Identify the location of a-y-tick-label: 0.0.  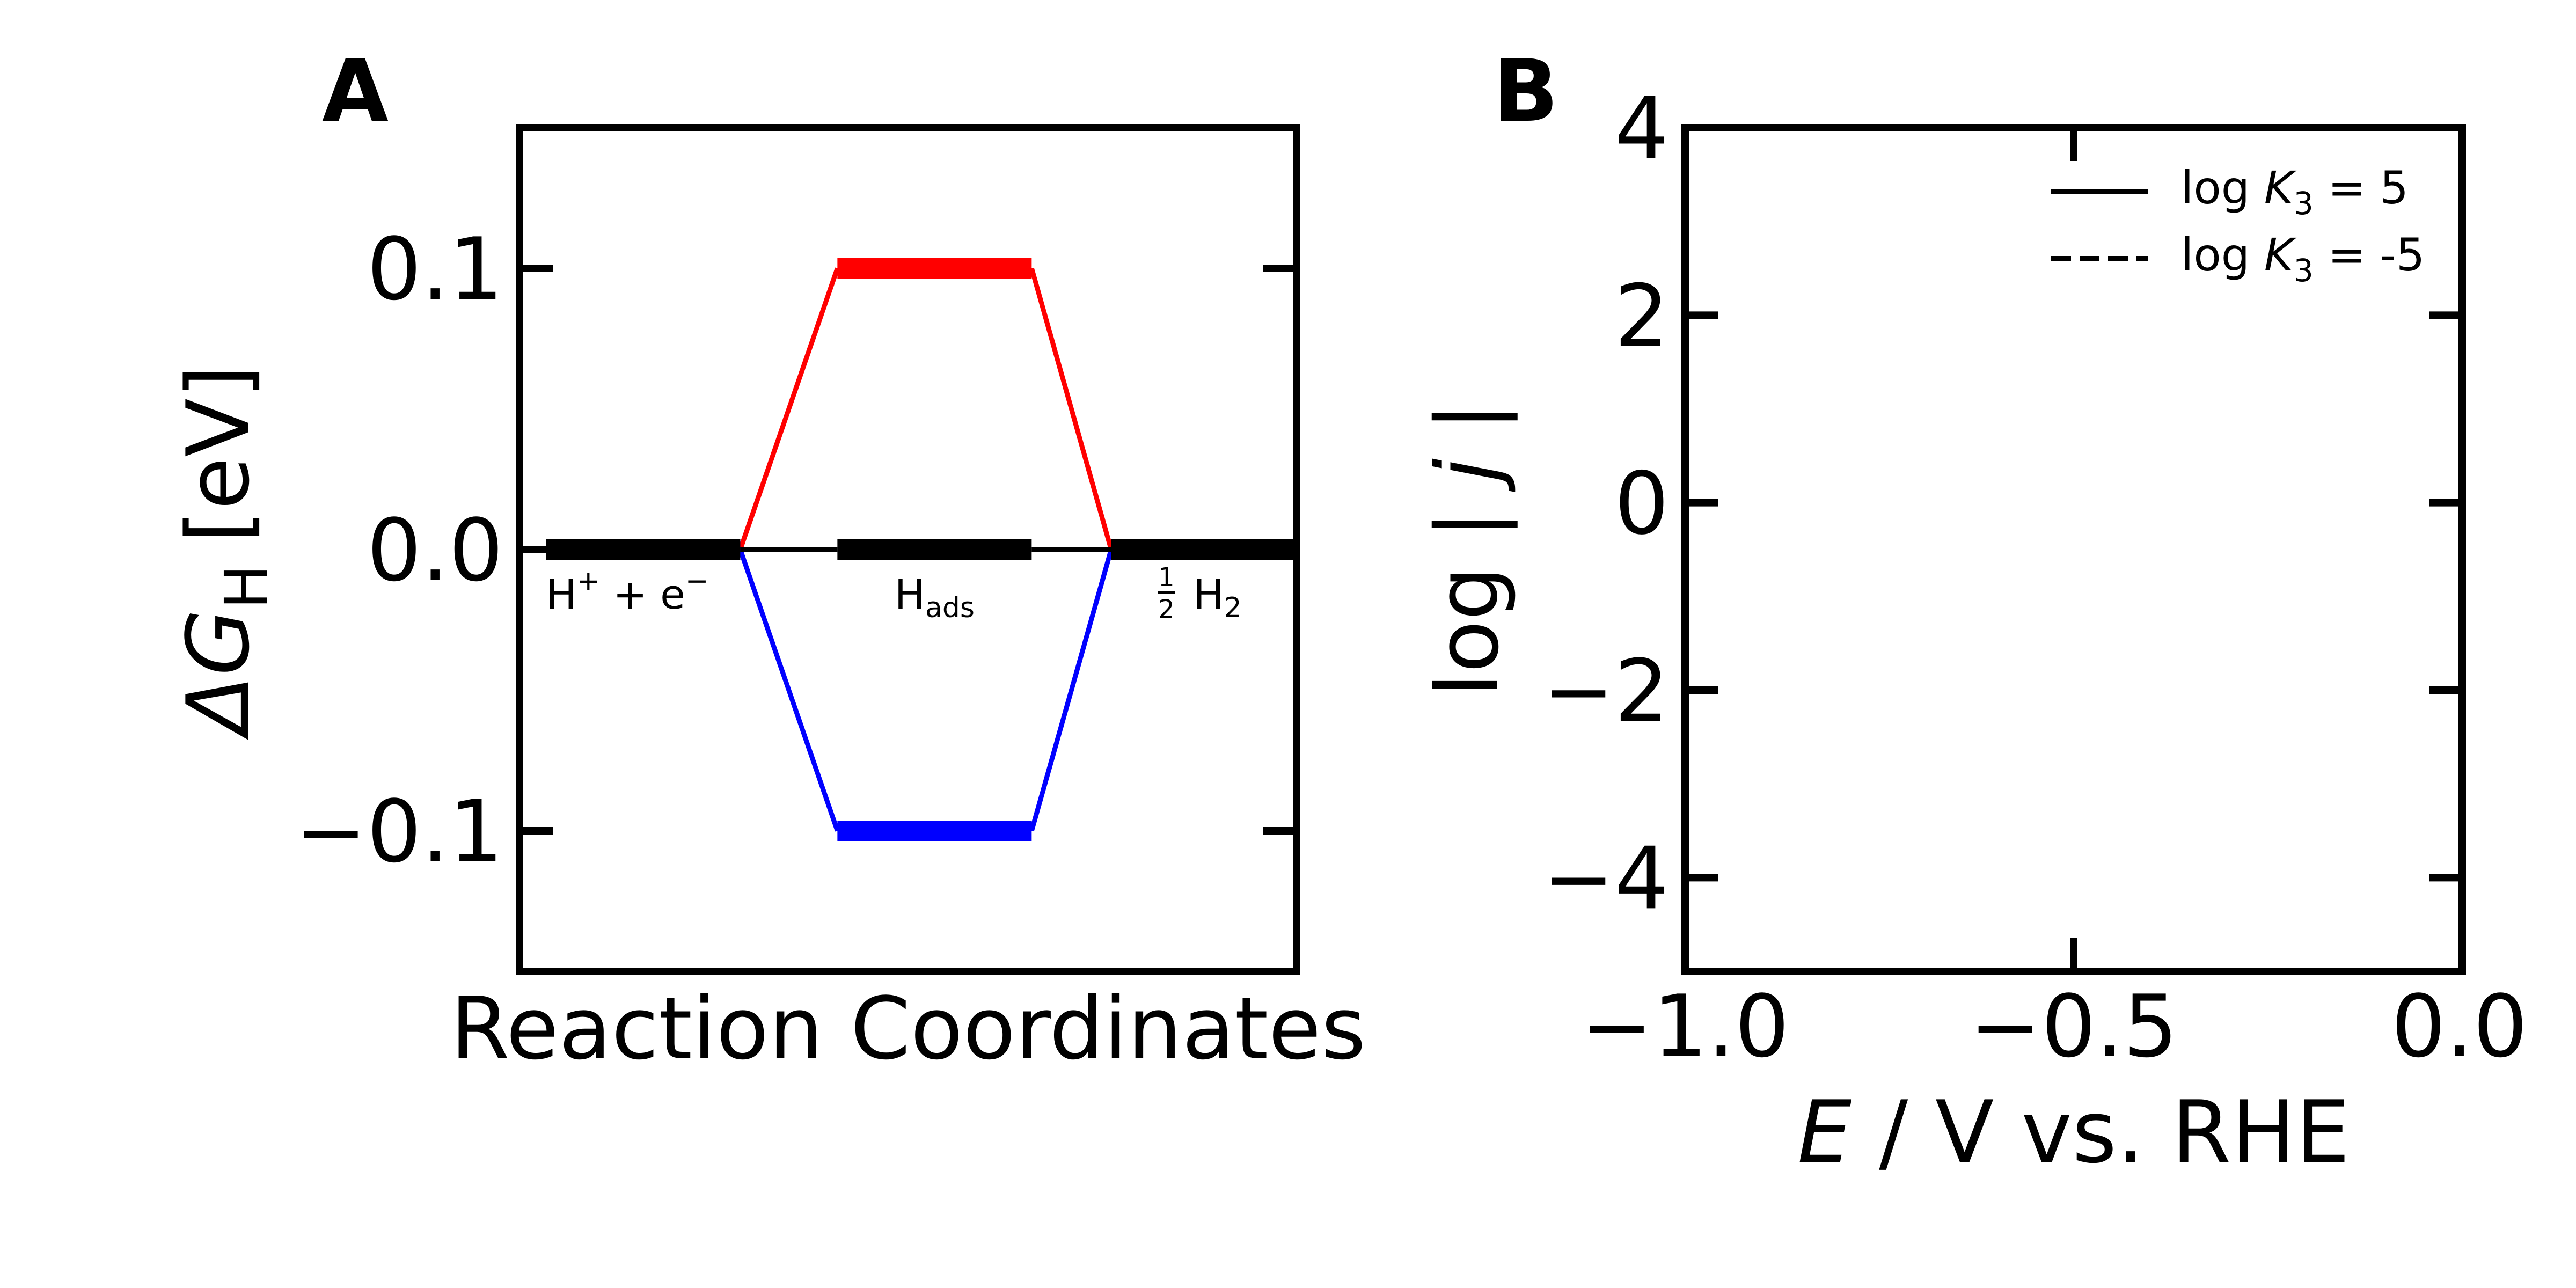
(435, 550).